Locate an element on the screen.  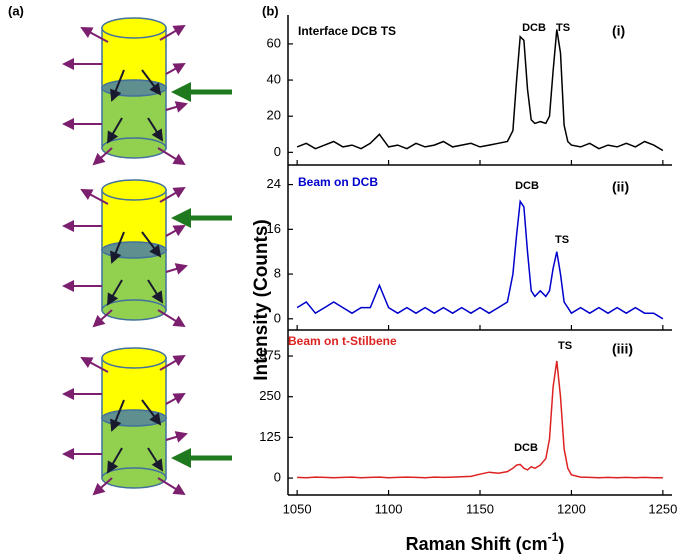
panel-title: Beam on DCB is located at coordinates (338, 182).